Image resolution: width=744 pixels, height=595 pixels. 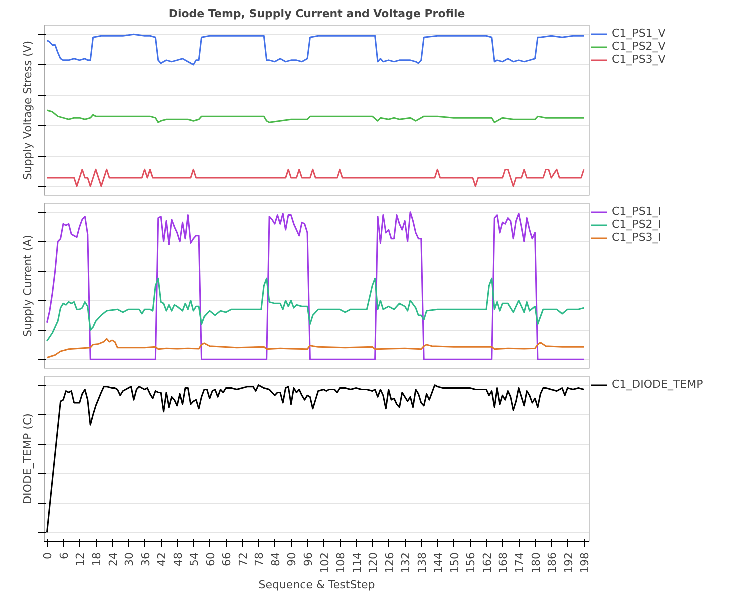 What do you see at coordinates (389, 563) in the screenshot?
I see `x-tick-label: 126` at bounding box center [389, 563].